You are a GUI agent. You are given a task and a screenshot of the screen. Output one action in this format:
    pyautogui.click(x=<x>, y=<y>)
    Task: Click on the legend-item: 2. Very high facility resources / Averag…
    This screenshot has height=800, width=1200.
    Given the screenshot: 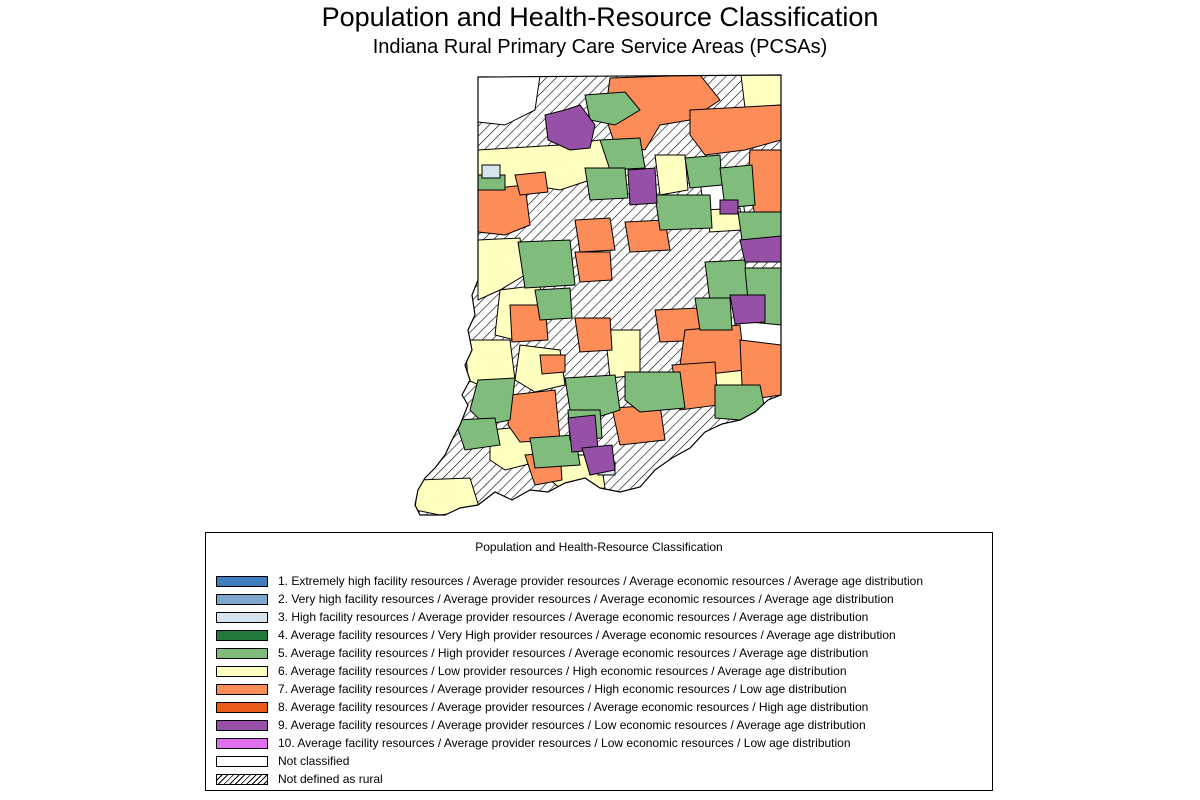 What is the action you would take?
    pyautogui.click(x=569, y=599)
    